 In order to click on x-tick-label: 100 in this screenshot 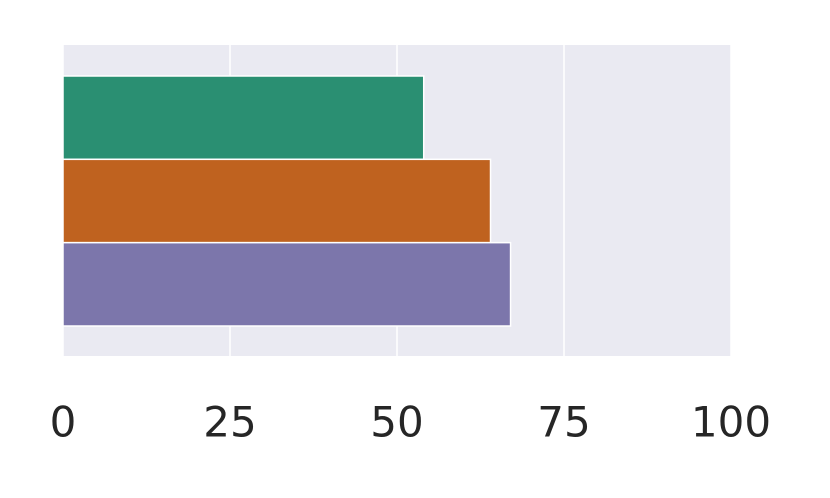, I will do `click(731, 422)`.